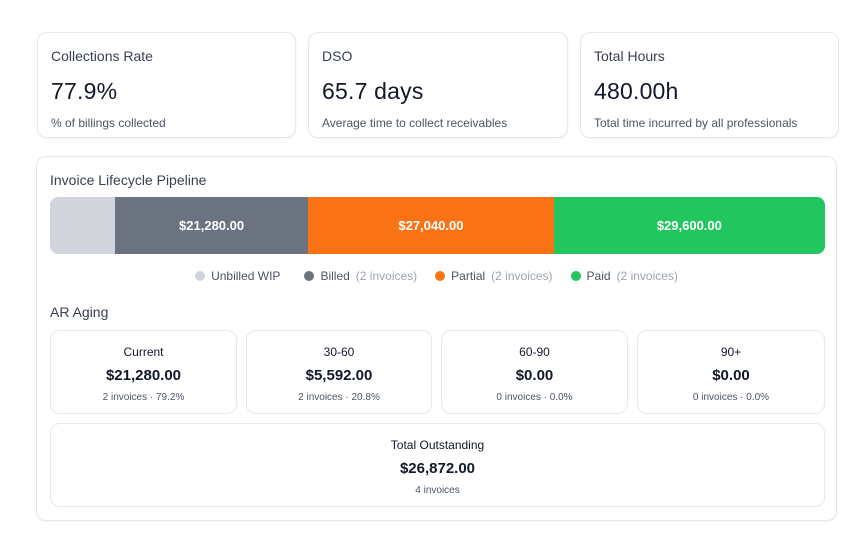  Describe the element at coordinates (636, 91) in the screenshot. I see `kpi-value: 480.00h` at that location.